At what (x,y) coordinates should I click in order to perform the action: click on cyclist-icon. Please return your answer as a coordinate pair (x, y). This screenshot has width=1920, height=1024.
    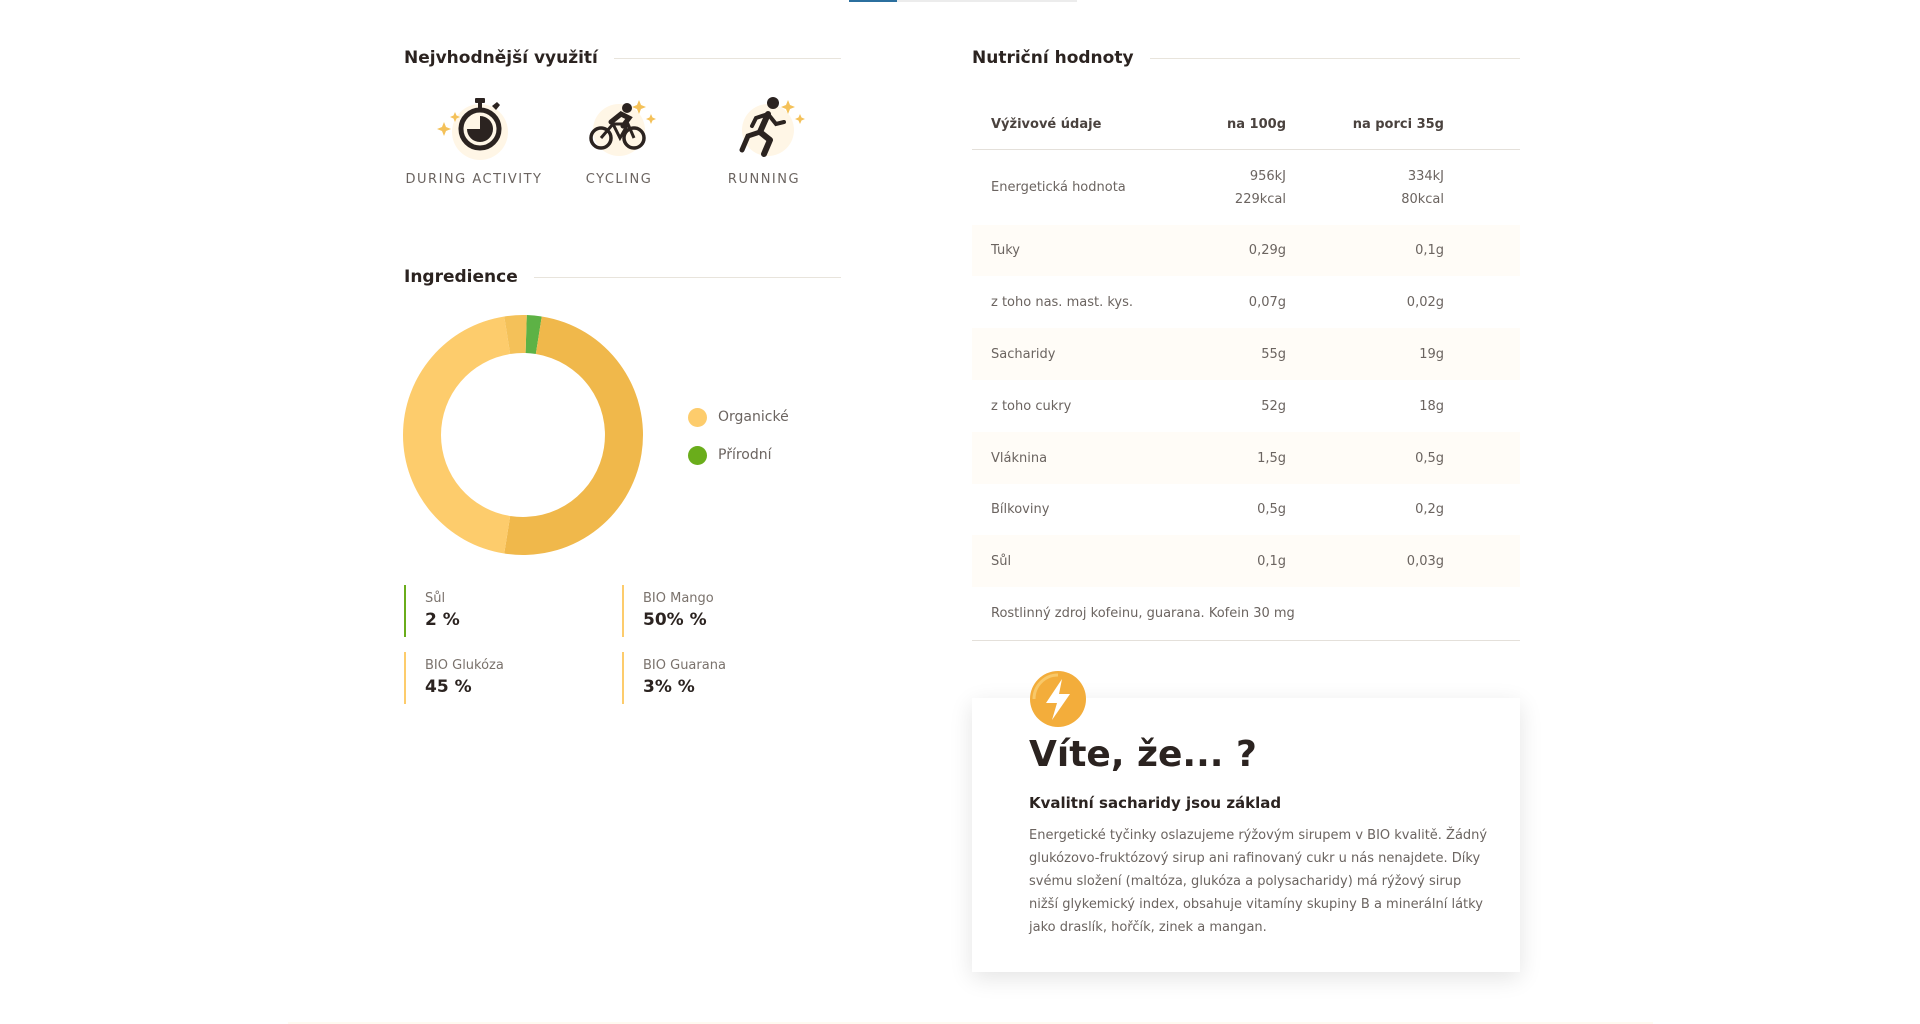
    Looking at the image, I should click on (619, 127).